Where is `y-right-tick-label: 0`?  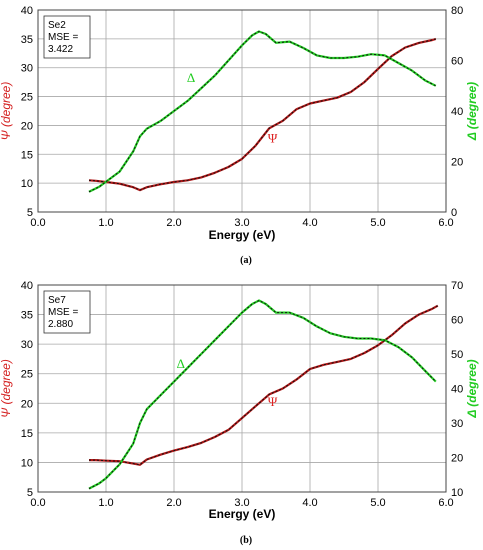
y-right-tick-label: 0 is located at coordinates (454, 213).